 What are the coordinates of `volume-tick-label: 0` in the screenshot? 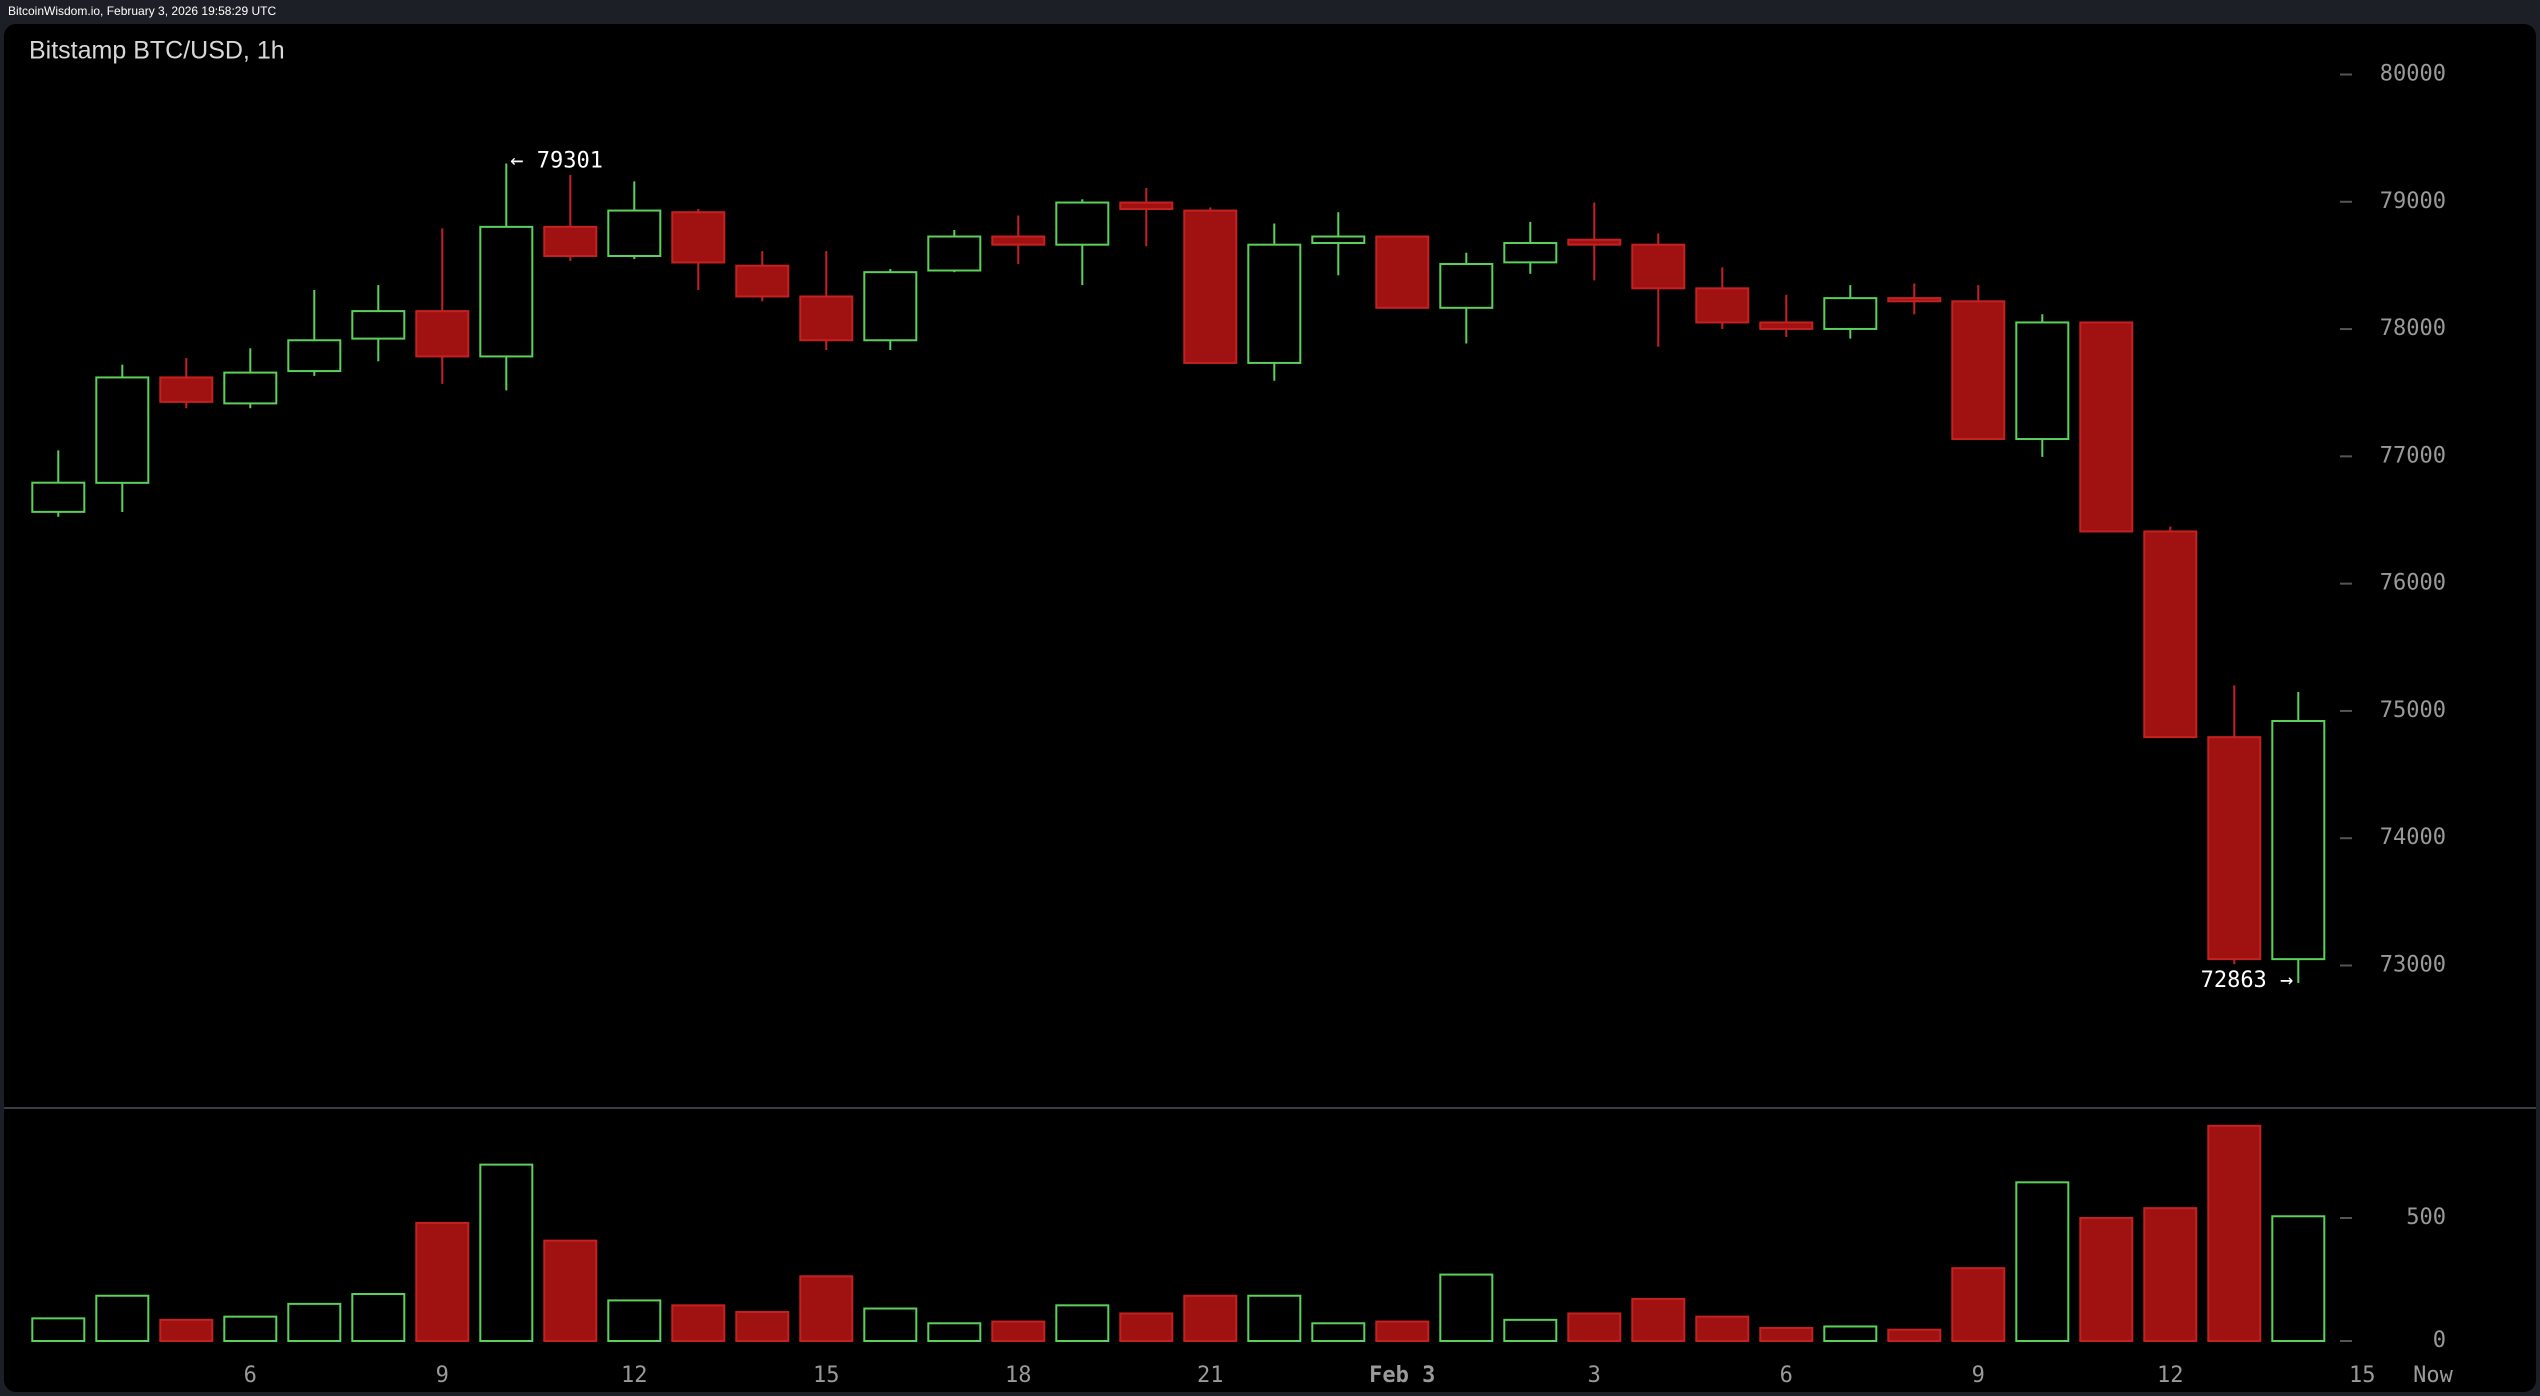 It's located at (2439, 1340).